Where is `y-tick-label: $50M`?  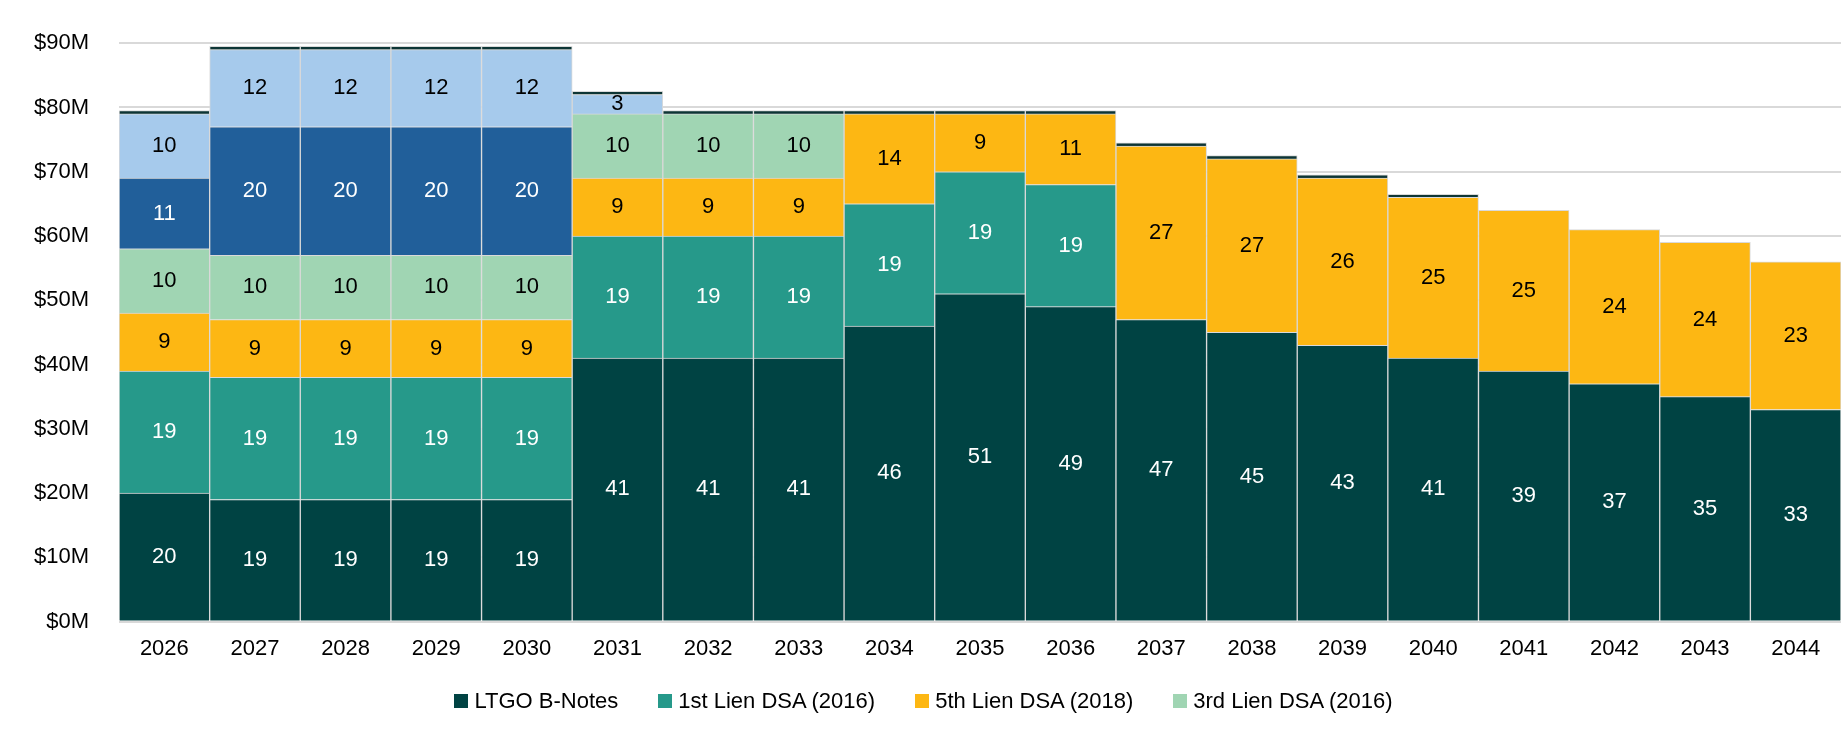
y-tick-label: $50M is located at coordinates (61, 299).